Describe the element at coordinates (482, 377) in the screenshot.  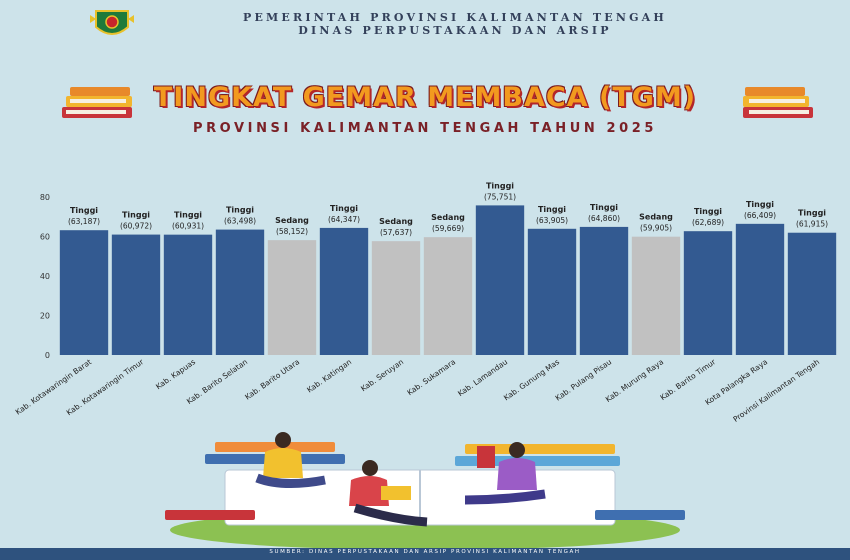
I see `x-tick-label: Kab. Lamandau` at that location.